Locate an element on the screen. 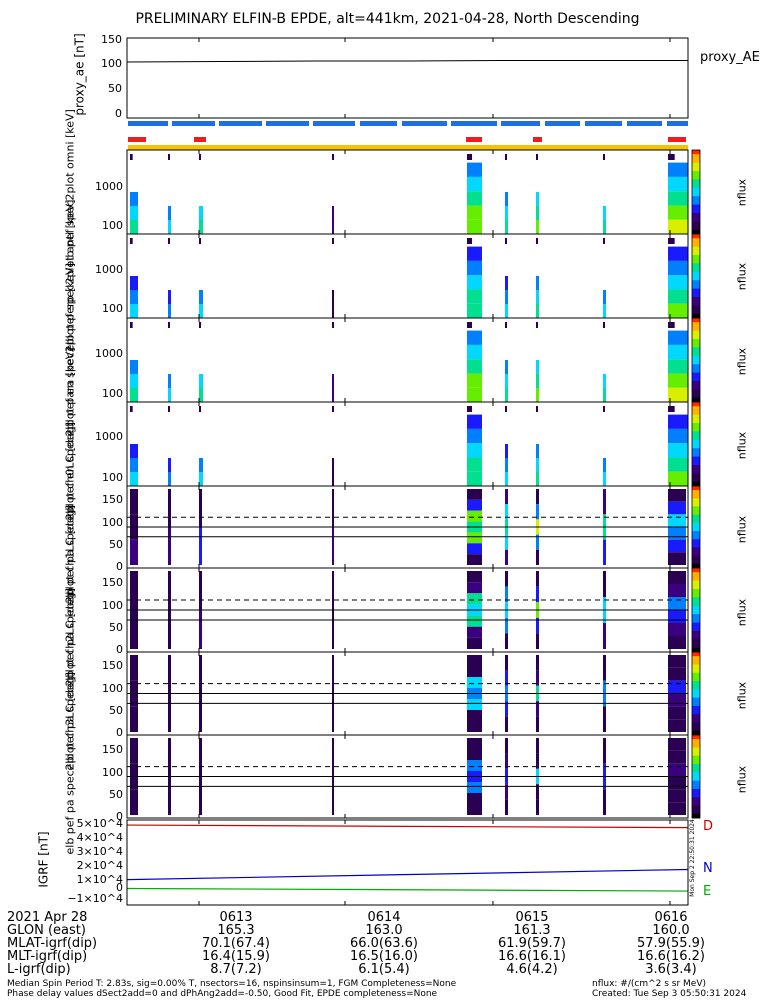 This screenshot has width=775, height=1000. spec-units: nflux is located at coordinates (742, 276).